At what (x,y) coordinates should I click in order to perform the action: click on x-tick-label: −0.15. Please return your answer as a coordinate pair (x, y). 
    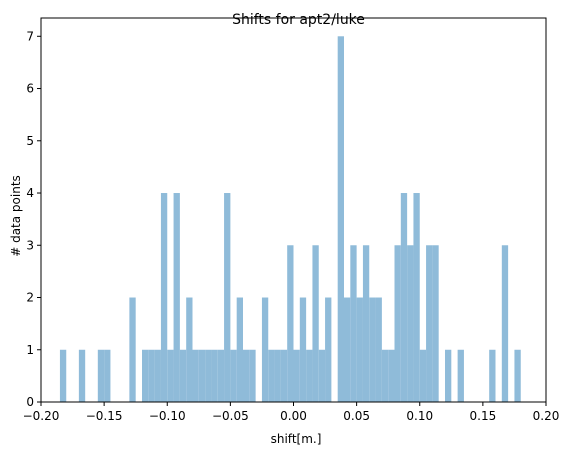
    Looking at the image, I should click on (104, 416).